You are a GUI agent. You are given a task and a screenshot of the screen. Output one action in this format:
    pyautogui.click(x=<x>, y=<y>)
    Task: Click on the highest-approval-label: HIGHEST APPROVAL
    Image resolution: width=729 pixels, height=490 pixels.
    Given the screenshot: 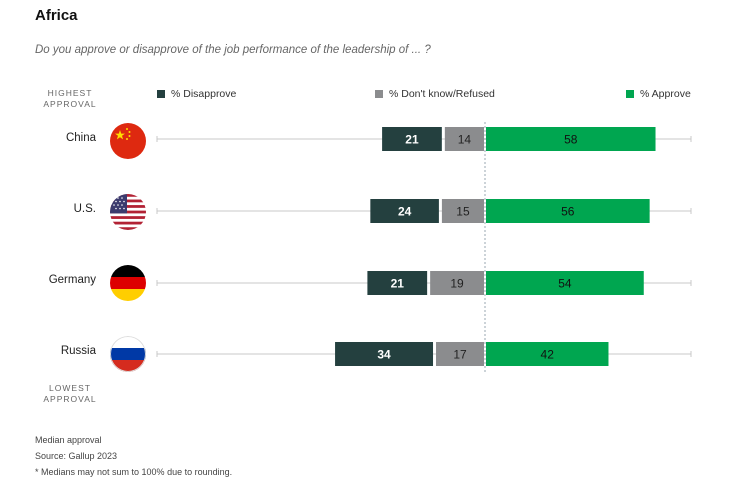 What is the action you would take?
    pyautogui.click(x=70, y=99)
    